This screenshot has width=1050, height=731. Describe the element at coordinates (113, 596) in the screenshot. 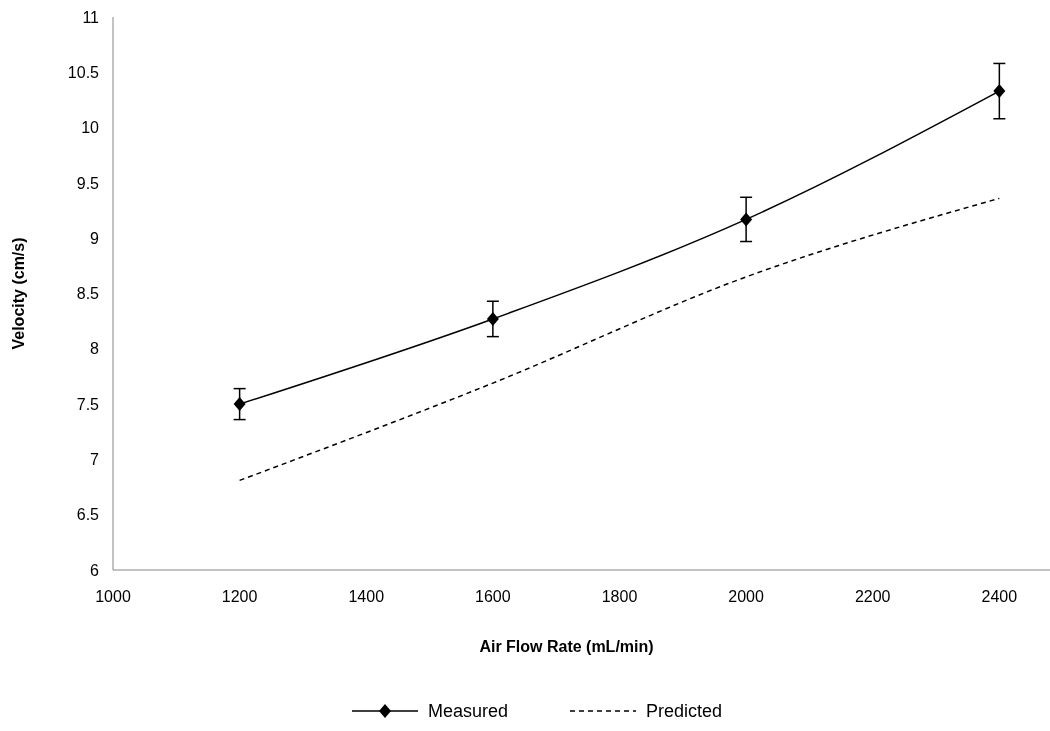

I see `x-tick-label: 1000` at that location.